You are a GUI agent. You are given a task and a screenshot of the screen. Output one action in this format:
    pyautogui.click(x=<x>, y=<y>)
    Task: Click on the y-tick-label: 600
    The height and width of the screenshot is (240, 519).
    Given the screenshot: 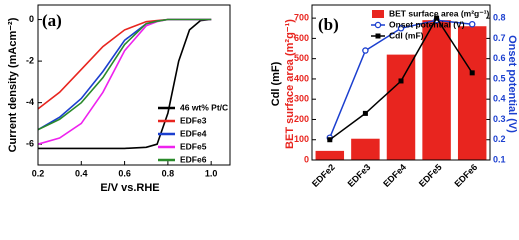 What is the action you would take?
    pyautogui.click(x=301, y=38)
    